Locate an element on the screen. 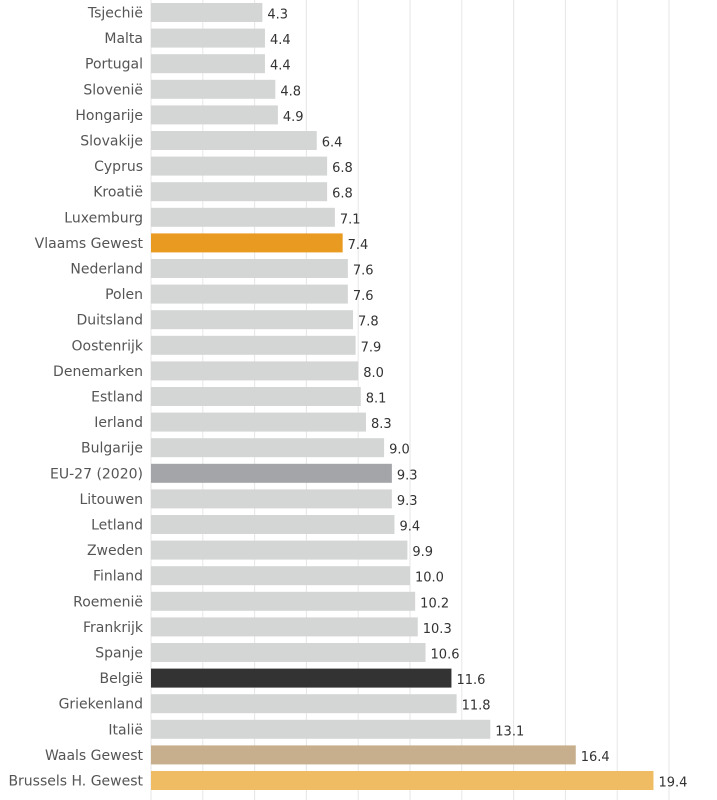 This screenshot has height=800, width=717. value-label: 4.9 is located at coordinates (293, 117).